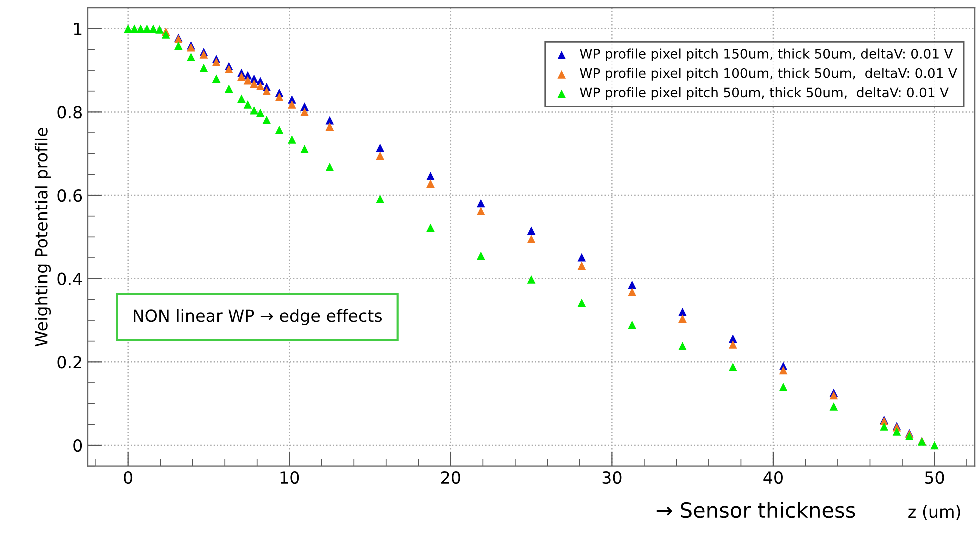 The height and width of the screenshot is (536, 978). What do you see at coordinates (70, 362) in the screenshot?
I see `y-tick-label: 0.2` at bounding box center [70, 362].